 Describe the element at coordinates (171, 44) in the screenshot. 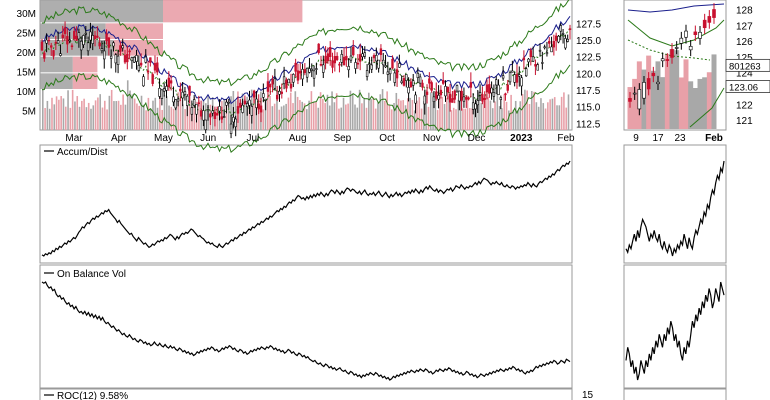

I see `volume-by-price` at that location.